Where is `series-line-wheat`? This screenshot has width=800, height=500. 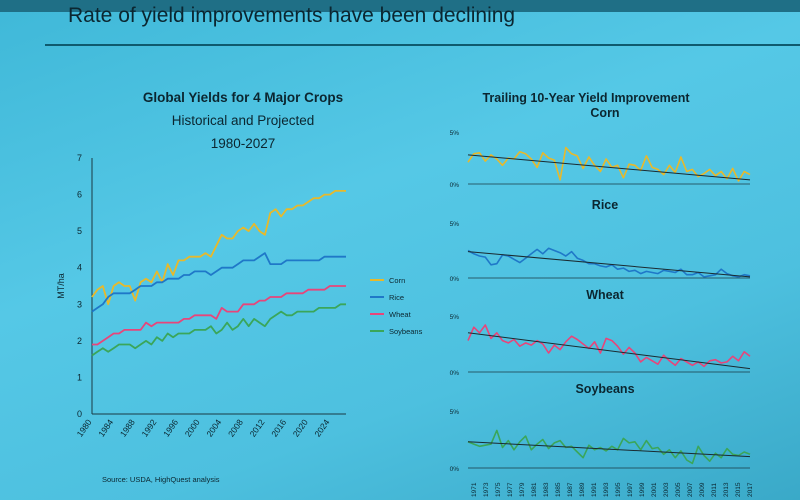
series-line-wheat is located at coordinates (219, 315).